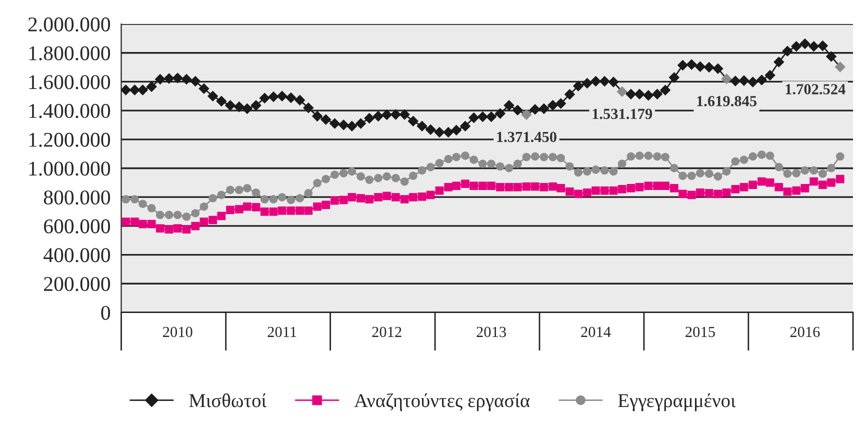  What do you see at coordinates (77, 284) in the screenshot?
I see `y-tick-label: 200.000` at bounding box center [77, 284].